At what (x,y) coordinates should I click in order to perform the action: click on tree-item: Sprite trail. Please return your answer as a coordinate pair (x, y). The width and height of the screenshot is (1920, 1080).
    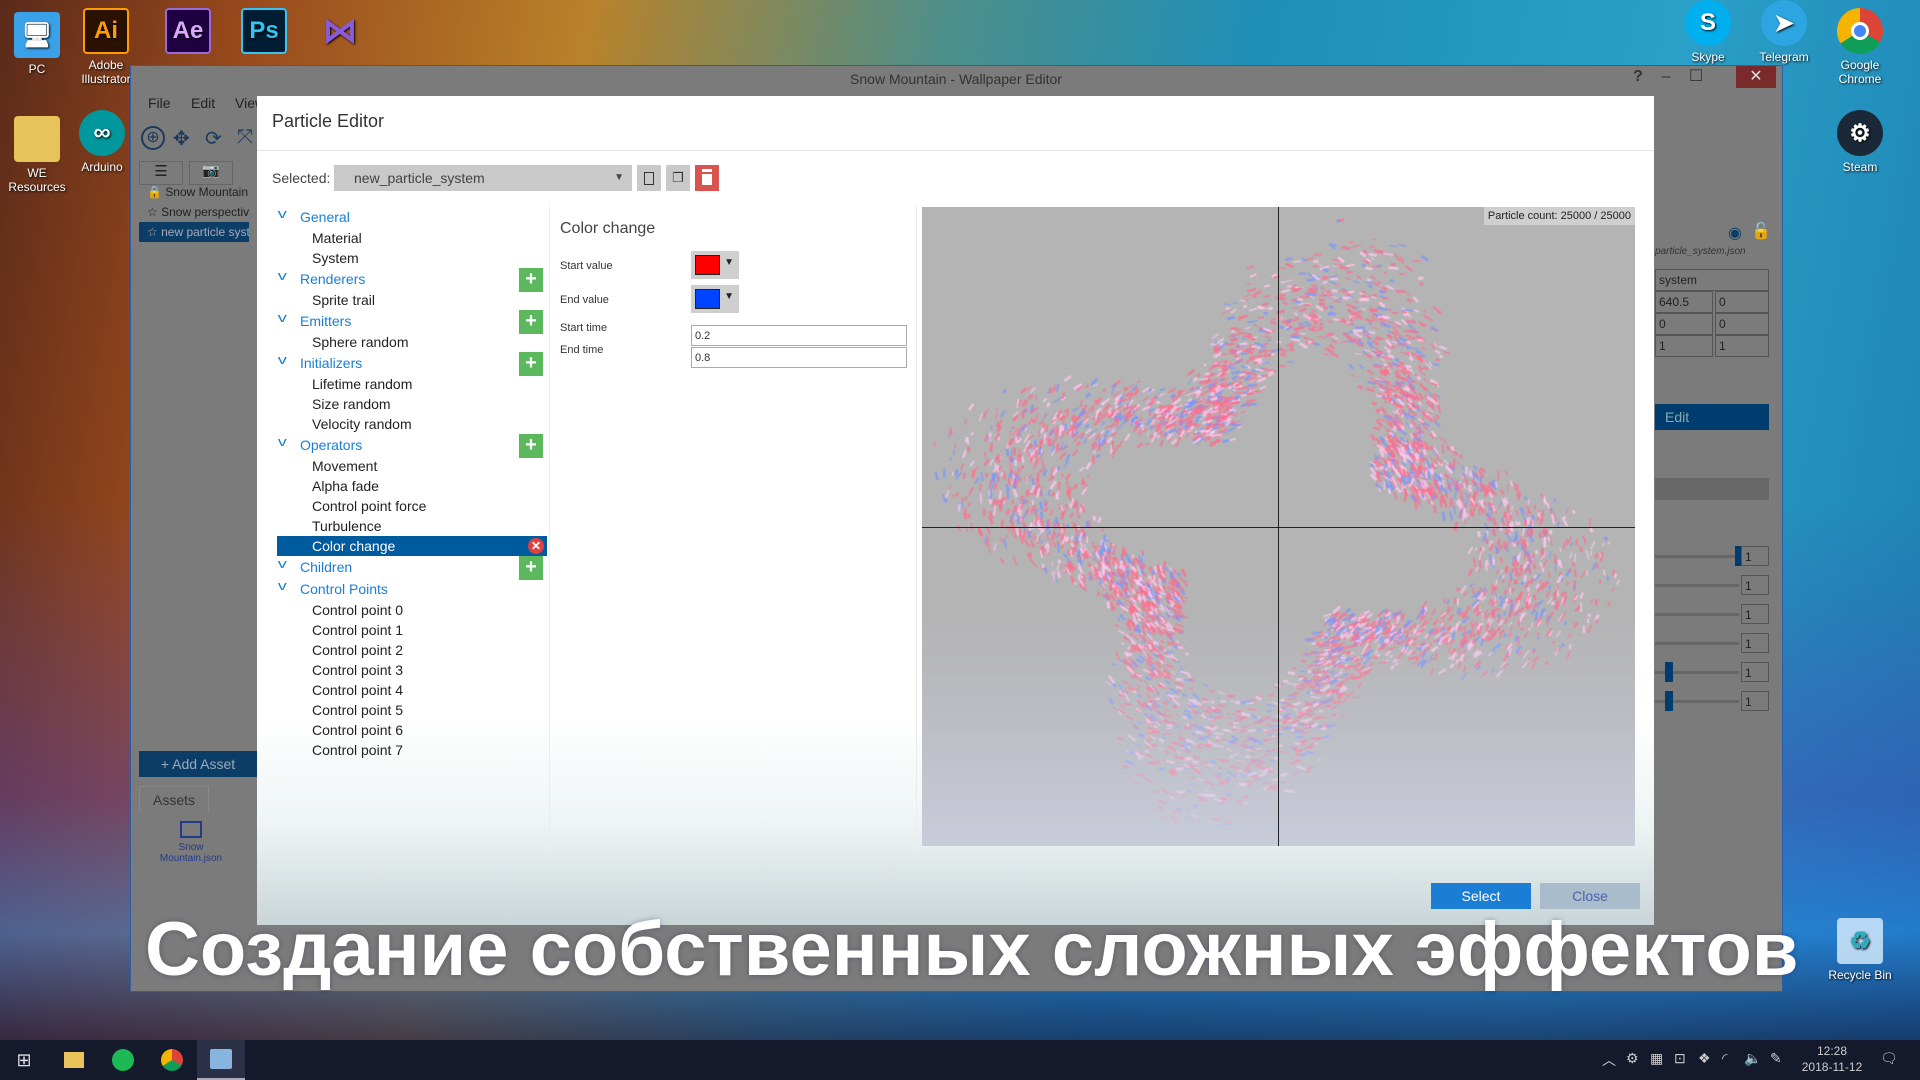
    Looking at the image, I should click on (344, 300).